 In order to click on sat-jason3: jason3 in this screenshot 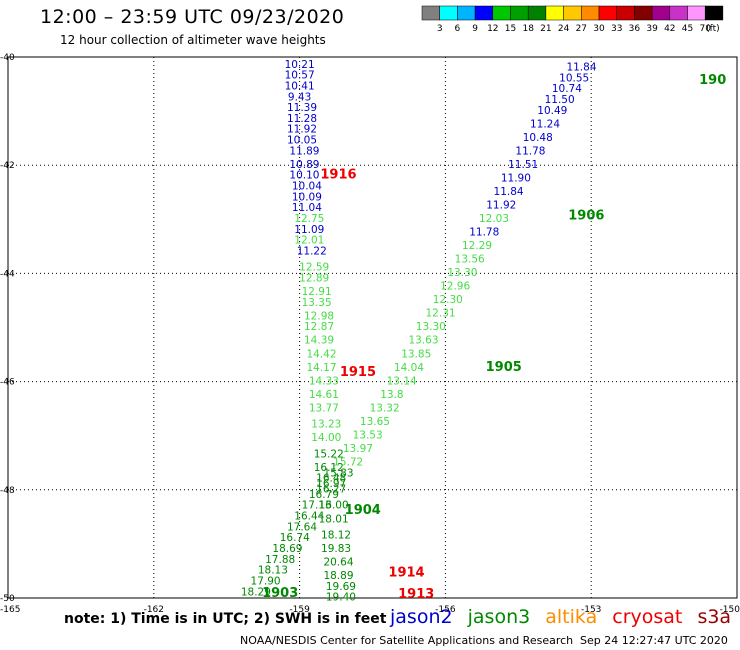, I will do `click(499, 617)`.